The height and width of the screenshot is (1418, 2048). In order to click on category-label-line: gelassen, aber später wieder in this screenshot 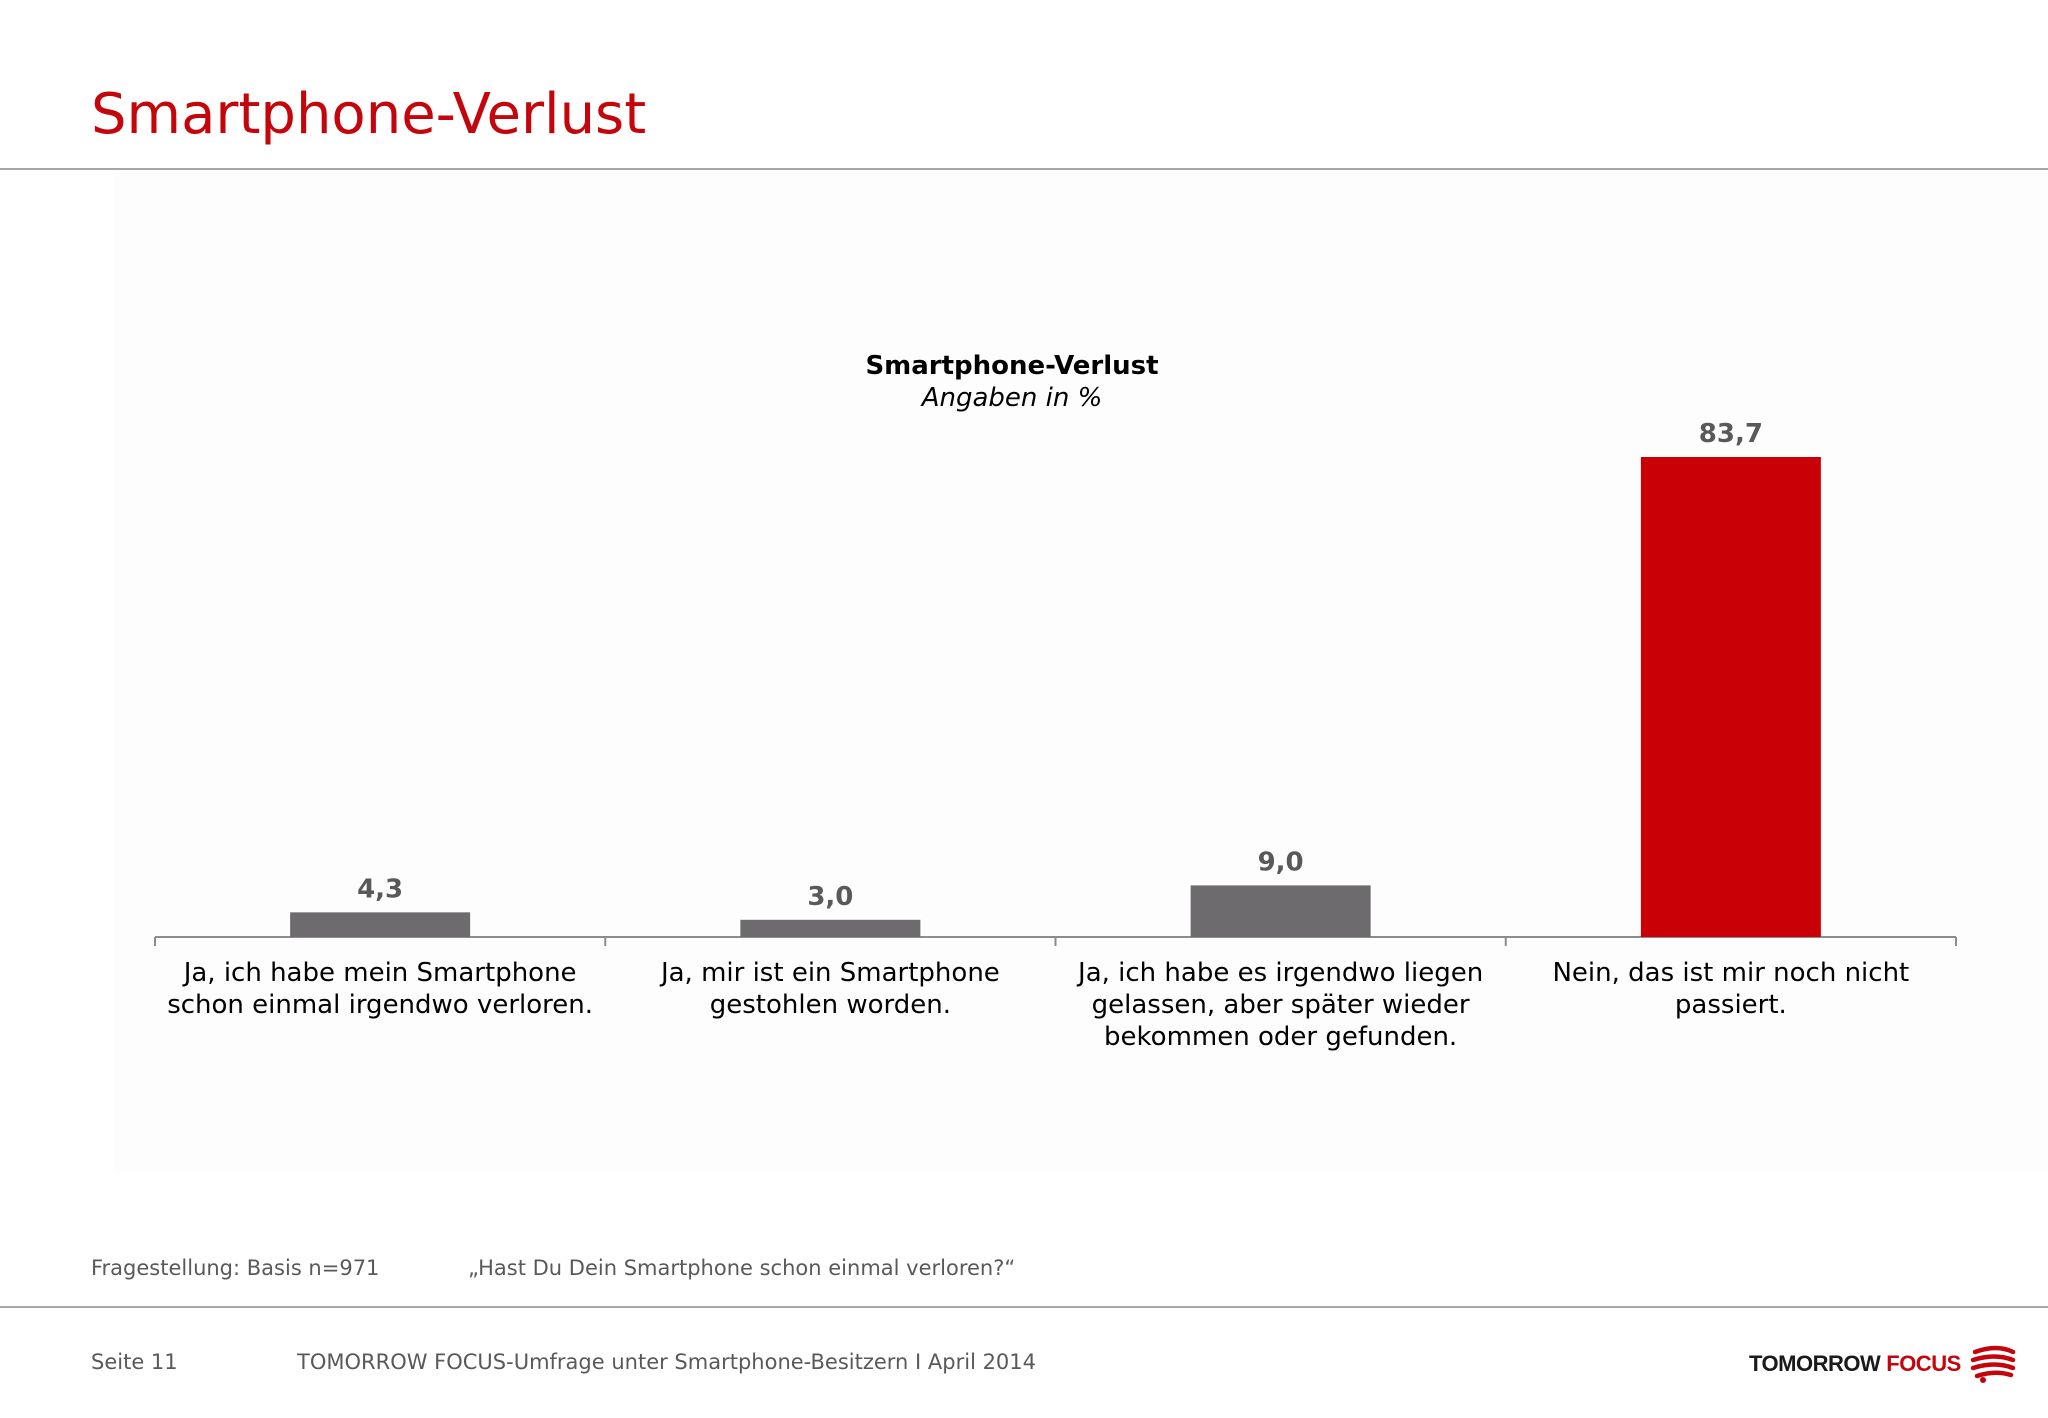, I will do `click(1281, 1005)`.